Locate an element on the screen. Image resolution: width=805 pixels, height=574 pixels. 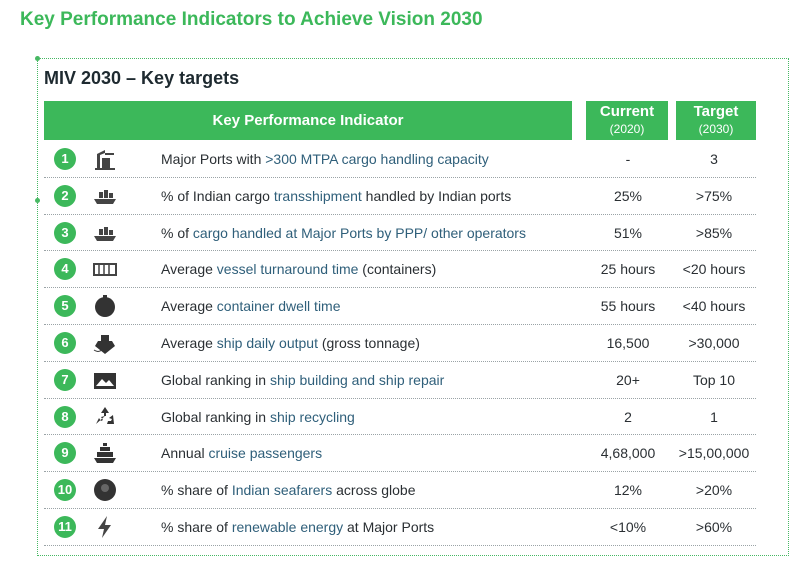
row-number-badge: 1 is located at coordinates (65, 159).